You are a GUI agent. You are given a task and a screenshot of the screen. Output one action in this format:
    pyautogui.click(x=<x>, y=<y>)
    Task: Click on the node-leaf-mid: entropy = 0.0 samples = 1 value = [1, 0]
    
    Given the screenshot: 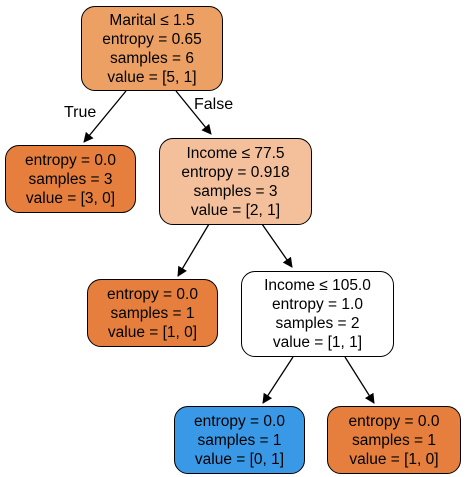 What is the action you would take?
    pyautogui.click(x=152, y=313)
    